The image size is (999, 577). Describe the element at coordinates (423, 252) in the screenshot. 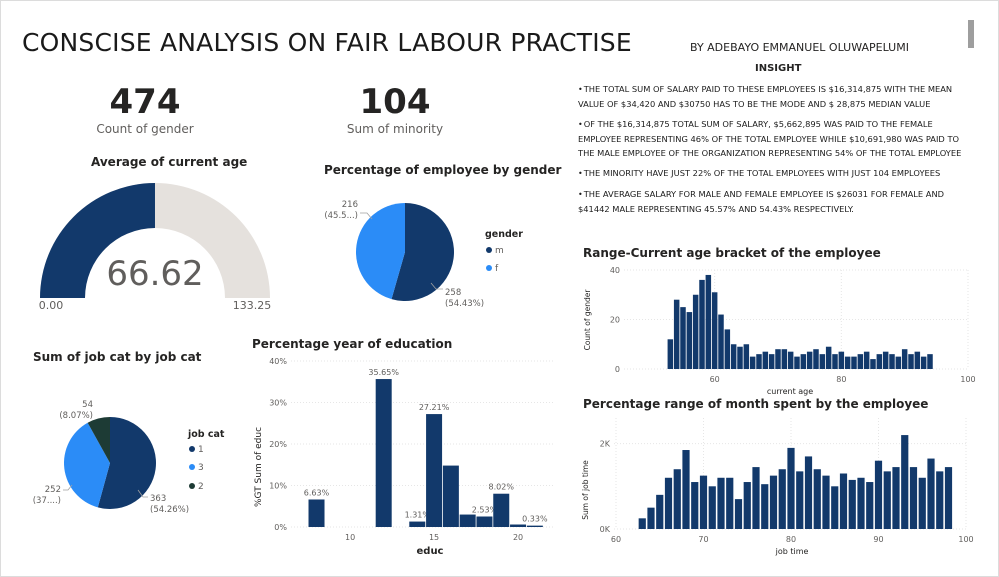

I see `pie-slice-m` at that location.